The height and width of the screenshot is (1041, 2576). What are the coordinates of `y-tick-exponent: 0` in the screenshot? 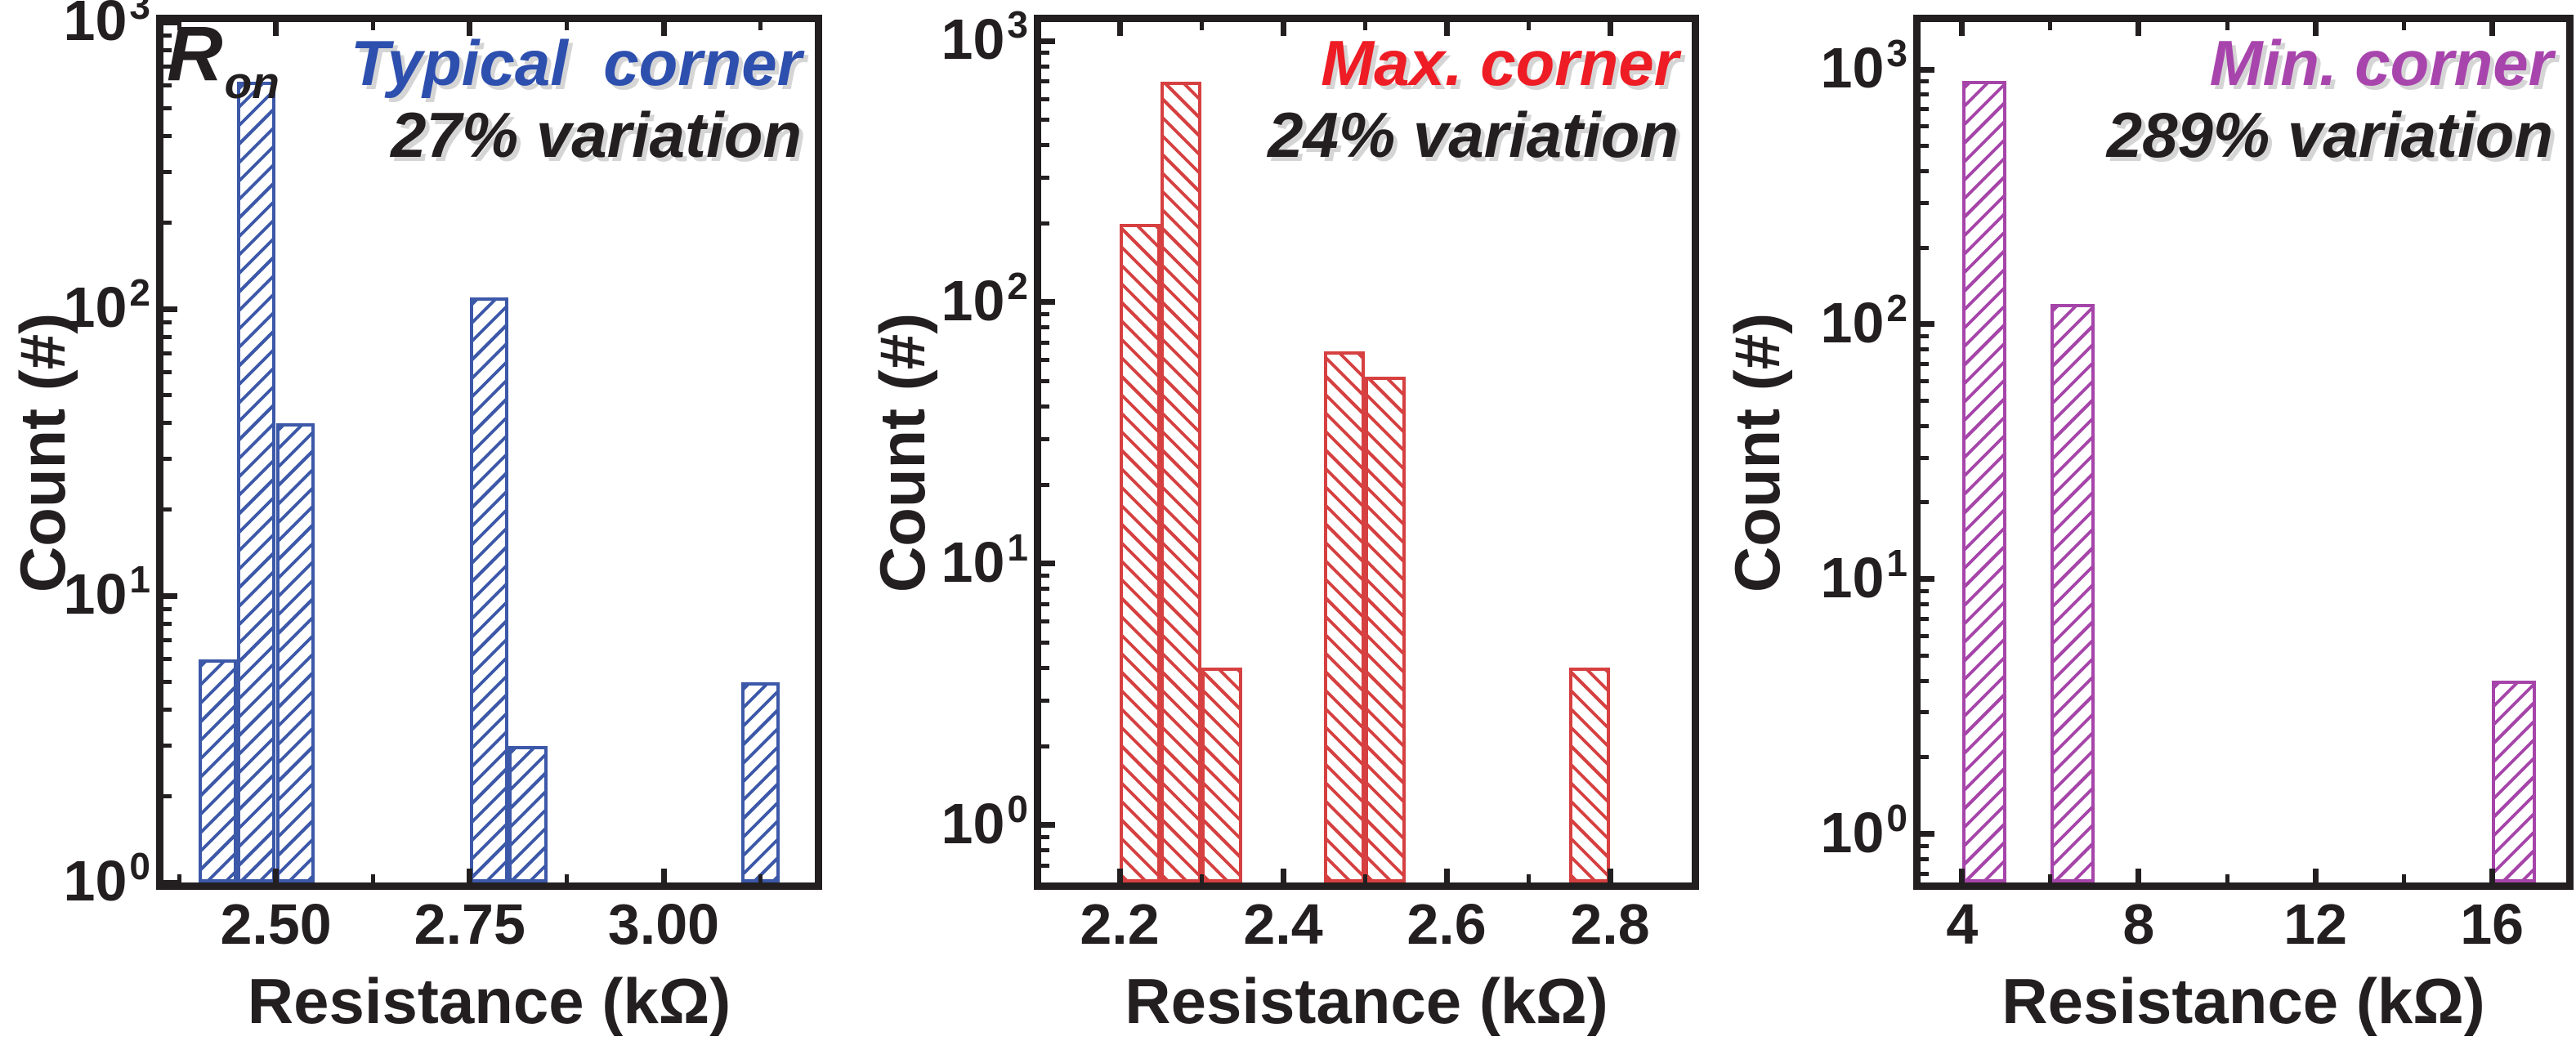 It's located at (139, 866).